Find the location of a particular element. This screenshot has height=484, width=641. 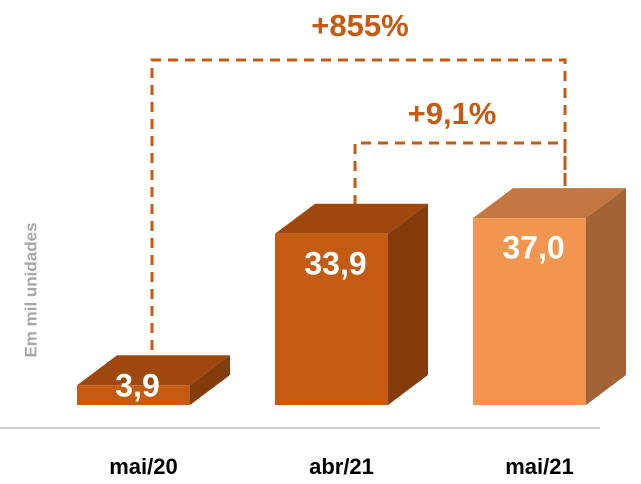

x-tick-label: mai/20 is located at coordinates (143, 466).